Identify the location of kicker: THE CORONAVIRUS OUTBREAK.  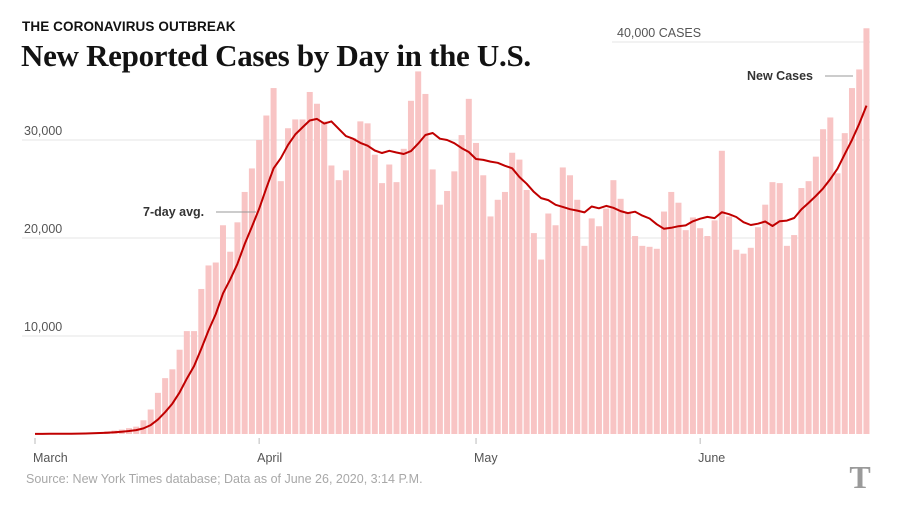
(129, 26).